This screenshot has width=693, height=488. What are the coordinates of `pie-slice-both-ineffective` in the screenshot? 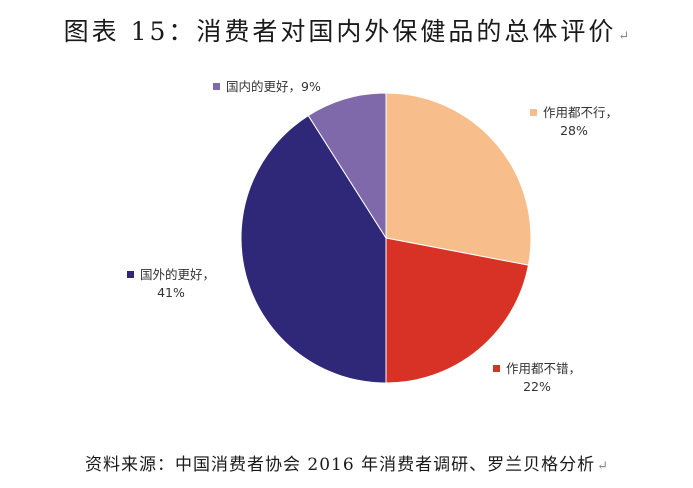 It's located at (458, 179).